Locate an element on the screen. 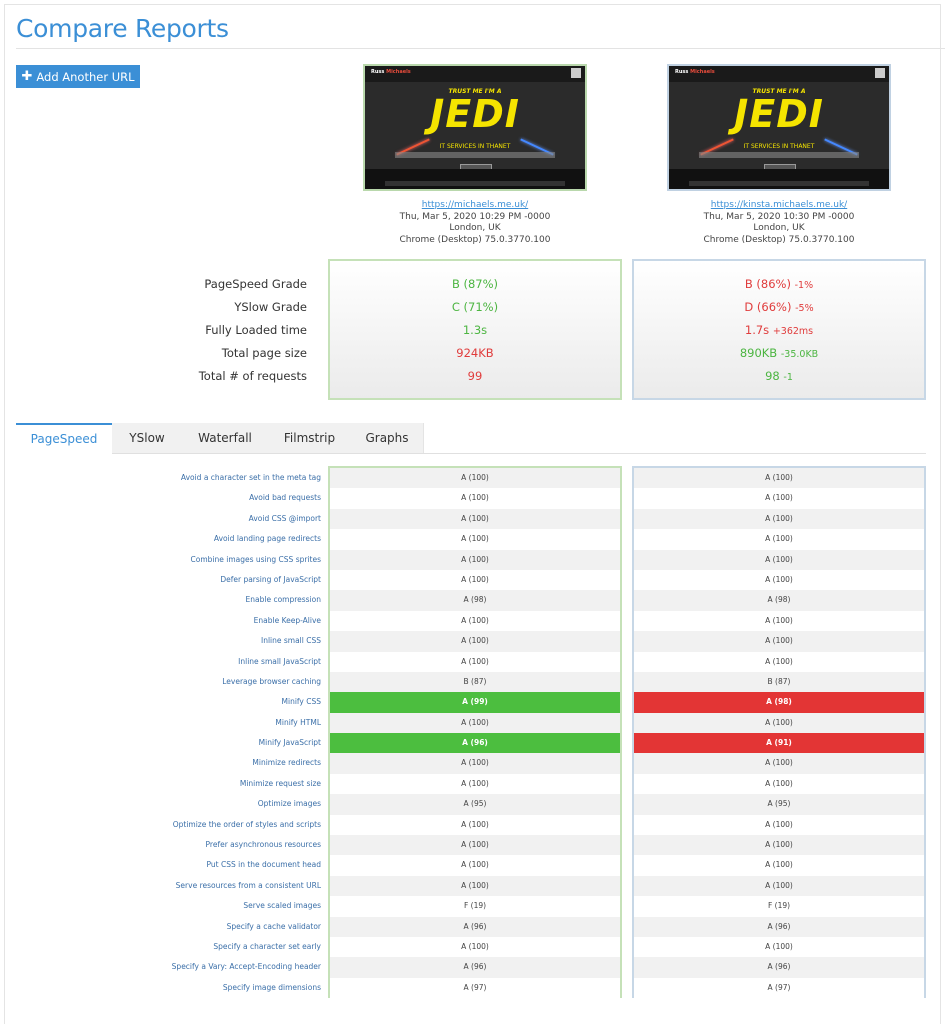  rule-name: Minify JavaScript is located at coordinates (289, 743).